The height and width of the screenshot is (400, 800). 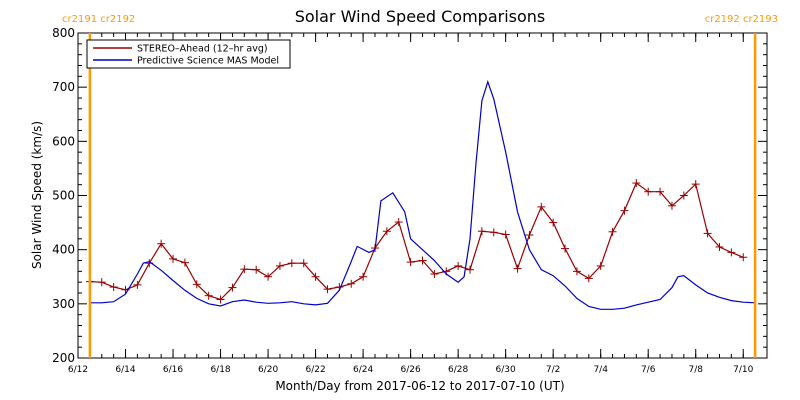 I want to click on x-tick-label: 6/28, so click(x=458, y=370).